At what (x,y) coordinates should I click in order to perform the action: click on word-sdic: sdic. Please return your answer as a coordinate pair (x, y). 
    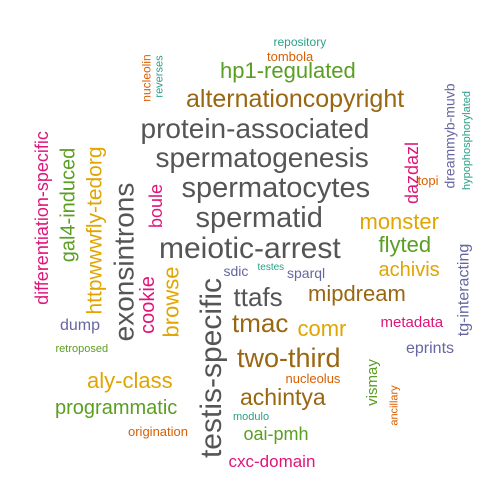
    Looking at the image, I should click on (236, 271).